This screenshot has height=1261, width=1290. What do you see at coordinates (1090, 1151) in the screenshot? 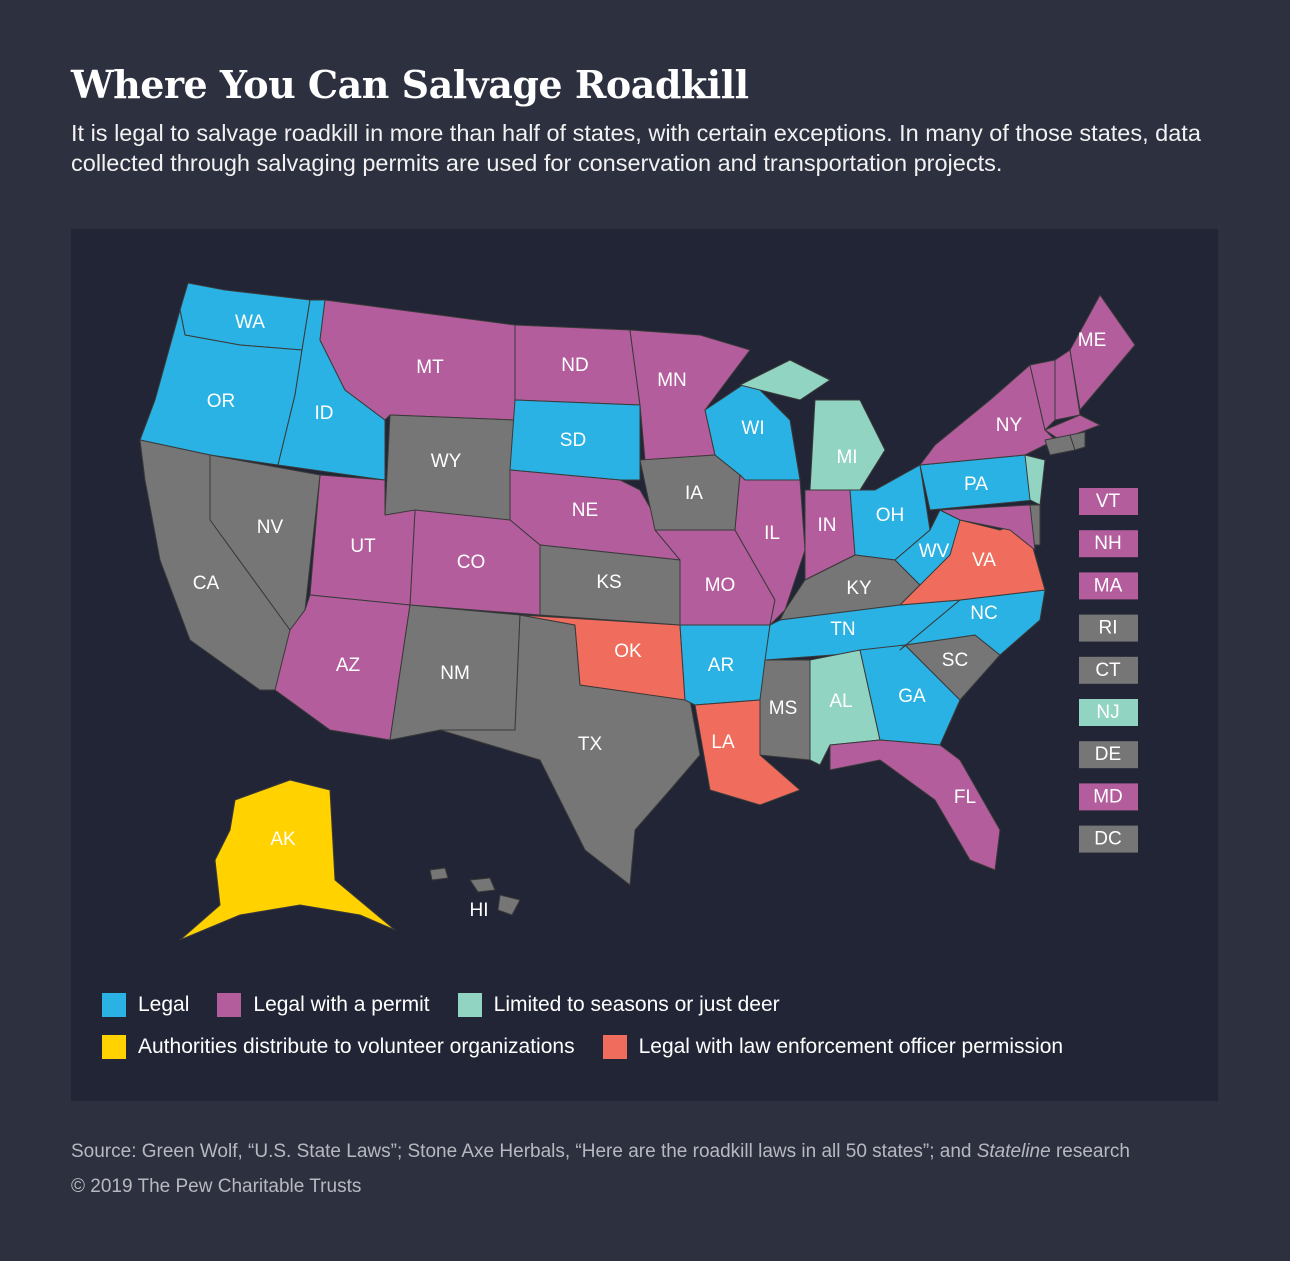
I see `source-text-end: research` at bounding box center [1090, 1151].